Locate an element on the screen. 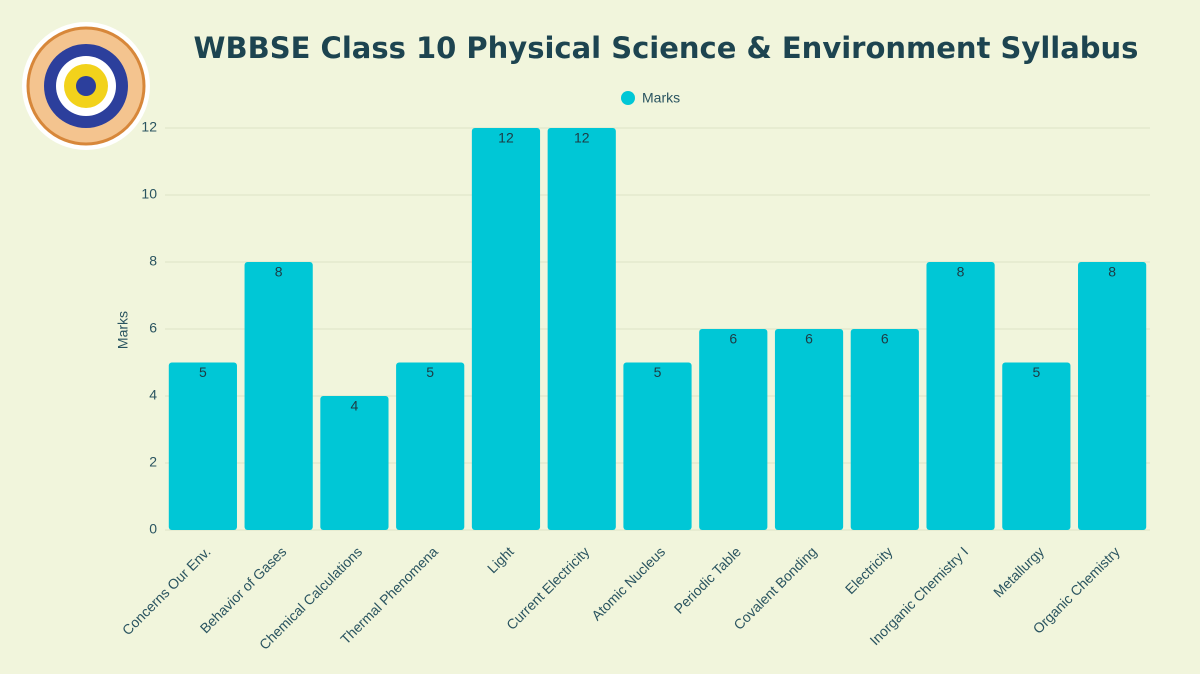  logo is located at coordinates (86, 86).